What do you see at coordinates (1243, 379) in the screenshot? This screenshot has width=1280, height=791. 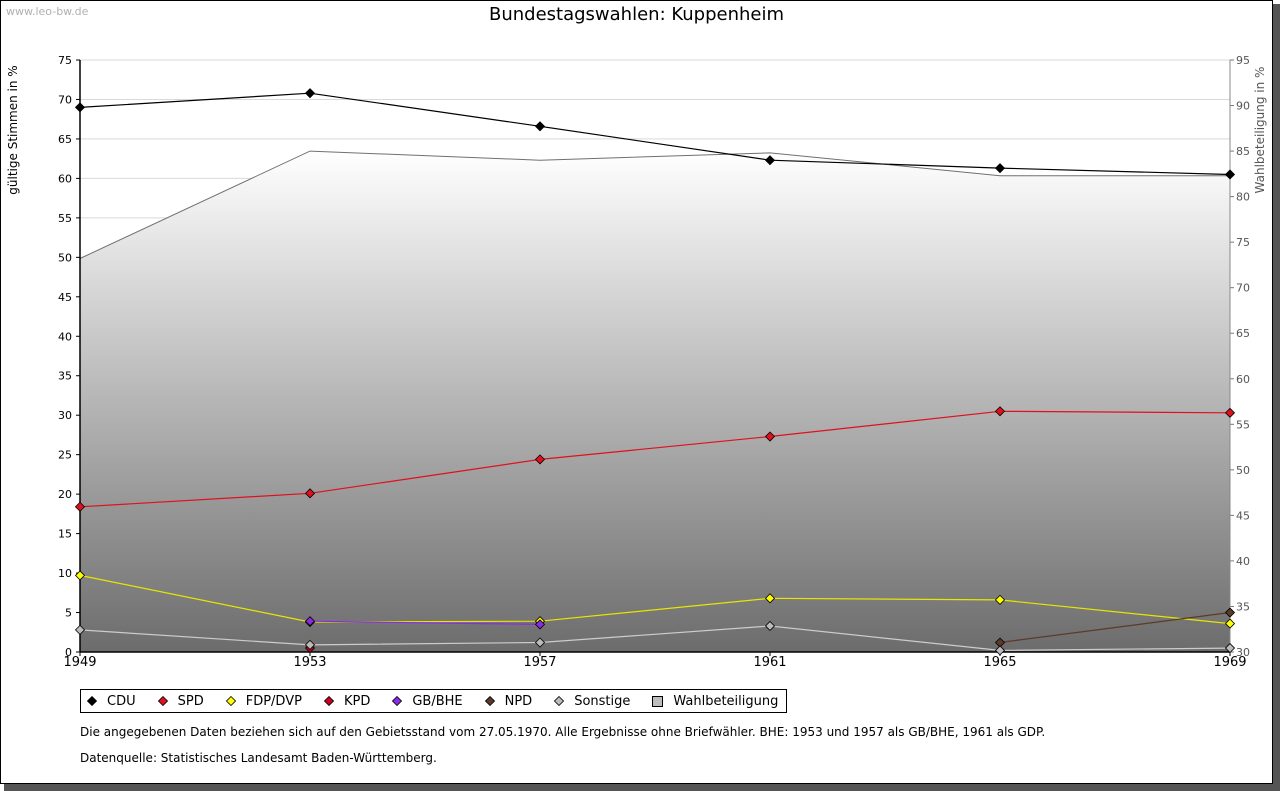 I see `y2-tick-label: 60` at bounding box center [1243, 379].